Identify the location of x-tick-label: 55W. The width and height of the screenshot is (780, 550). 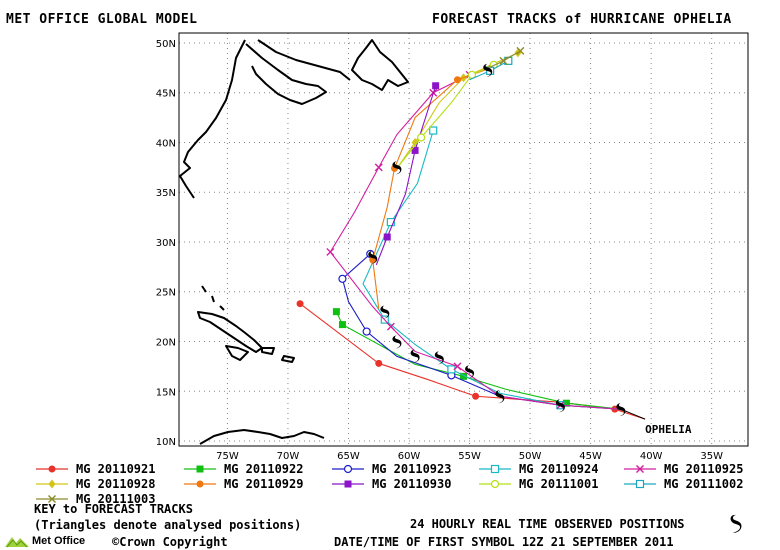
(469, 455).